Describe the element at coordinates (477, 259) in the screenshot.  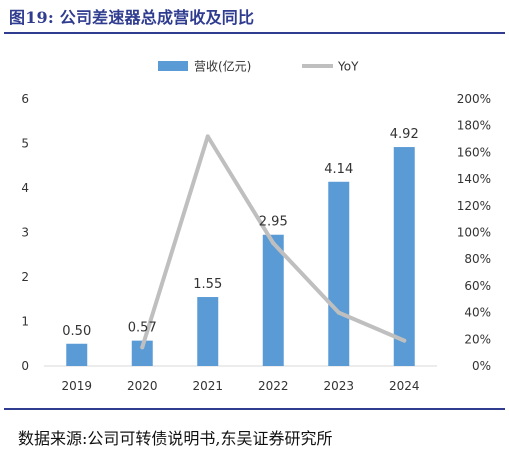
I see `right-tick-label: 80%` at that location.